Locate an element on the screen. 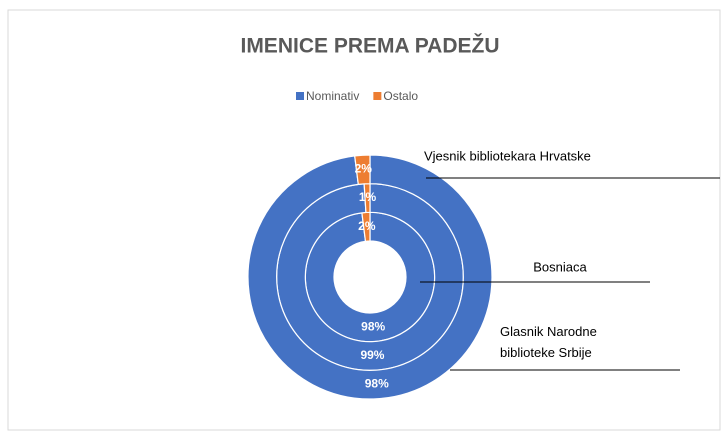 Image resolution: width=728 pixels, height=442 pixels. ring-segment is located at coordinates (362, 170).